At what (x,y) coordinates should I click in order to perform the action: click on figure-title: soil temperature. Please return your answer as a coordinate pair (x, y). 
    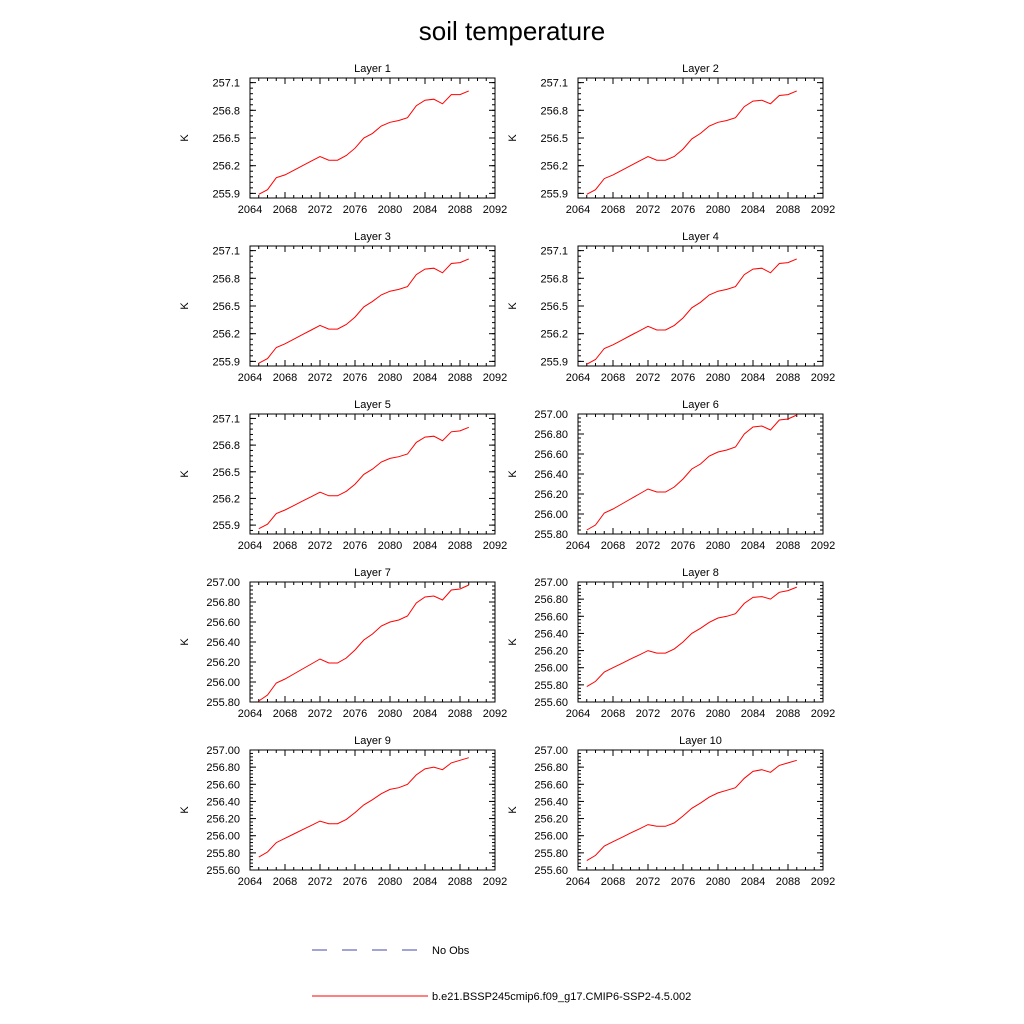
    Looking at the image, I should click on (512, 31).